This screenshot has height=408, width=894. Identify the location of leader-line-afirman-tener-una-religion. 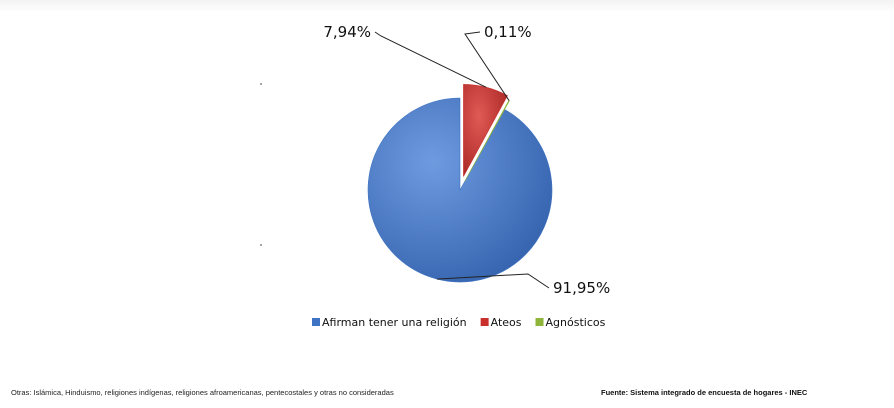
(493, 281).